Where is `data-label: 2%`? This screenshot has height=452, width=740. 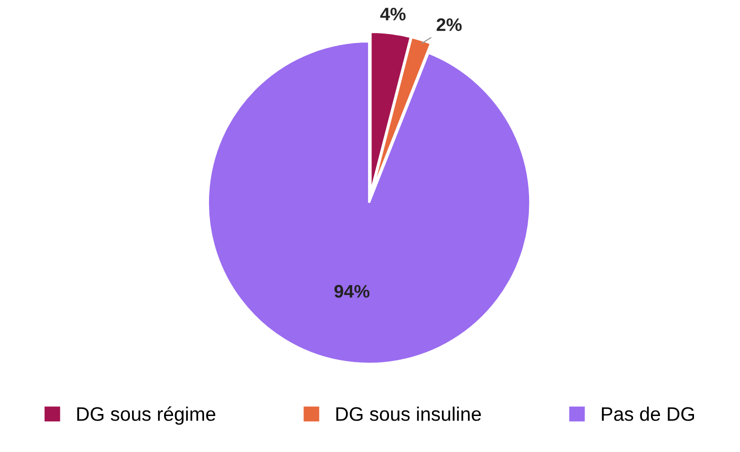 data-label: 2% is located at coordinates (449, 25).